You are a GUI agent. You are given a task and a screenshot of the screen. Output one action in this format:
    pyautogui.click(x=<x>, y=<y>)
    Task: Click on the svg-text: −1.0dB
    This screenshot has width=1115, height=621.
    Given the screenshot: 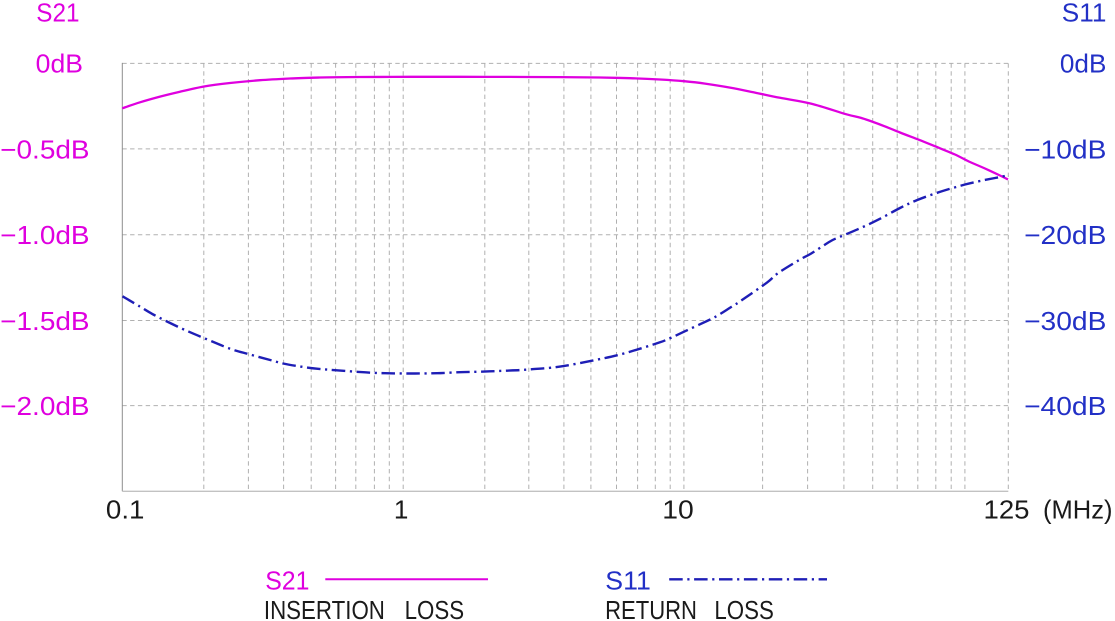 What is the action you would take?
    pyautogui.click(x=44, y=235)
    